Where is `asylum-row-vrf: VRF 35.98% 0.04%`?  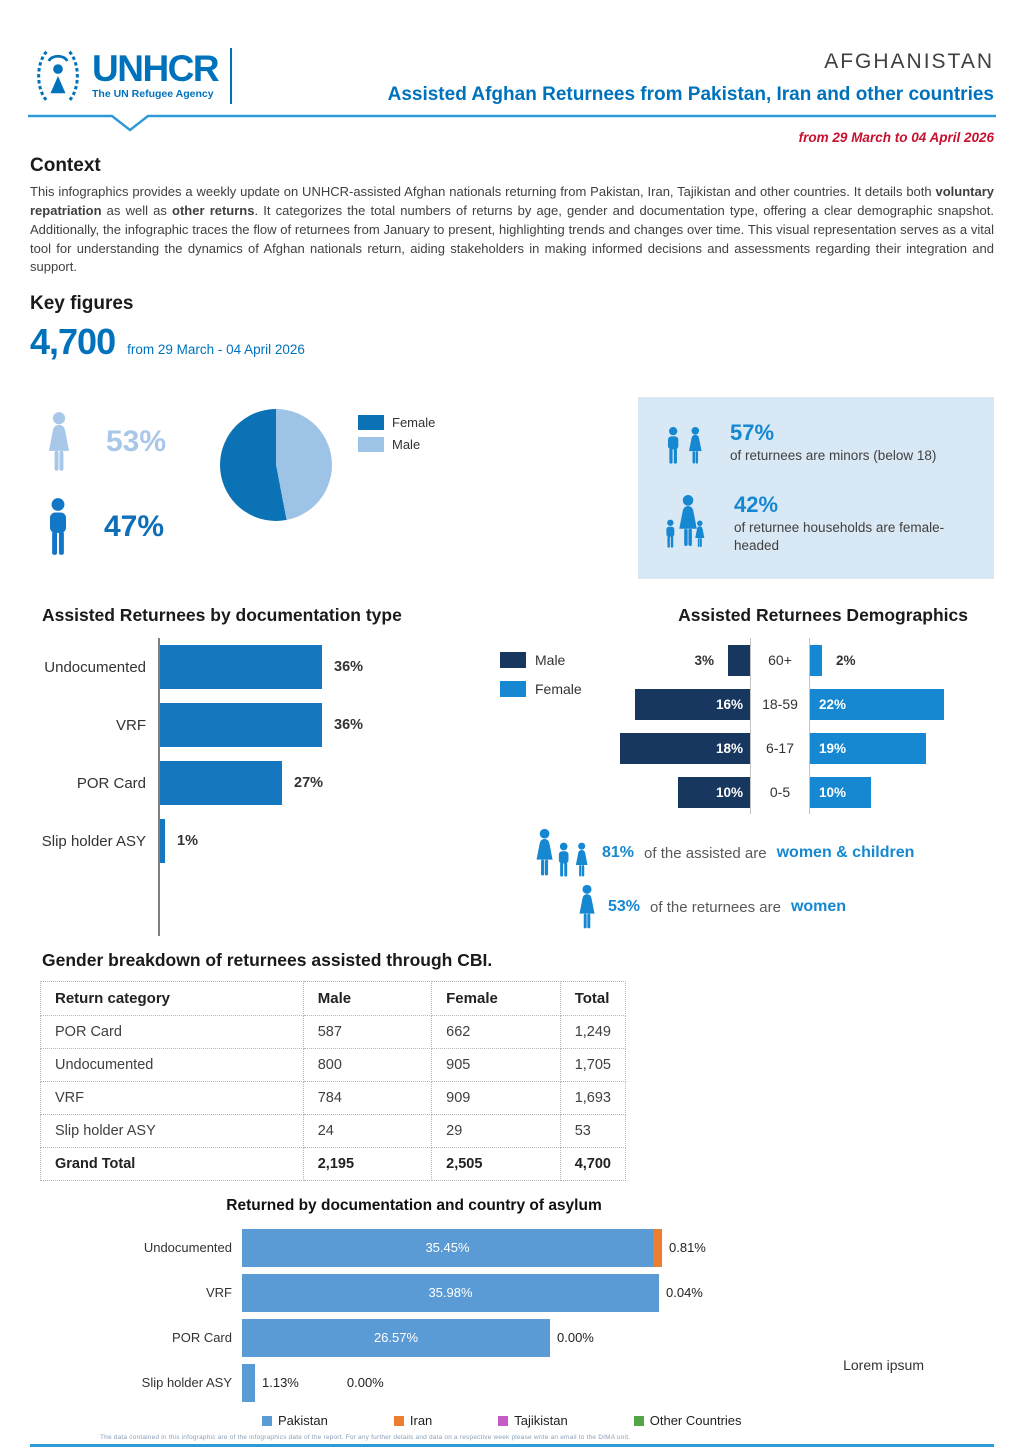
asylum-row-vrf: VRF 35.98% 0.04% is located at coordinates (544, 1292).